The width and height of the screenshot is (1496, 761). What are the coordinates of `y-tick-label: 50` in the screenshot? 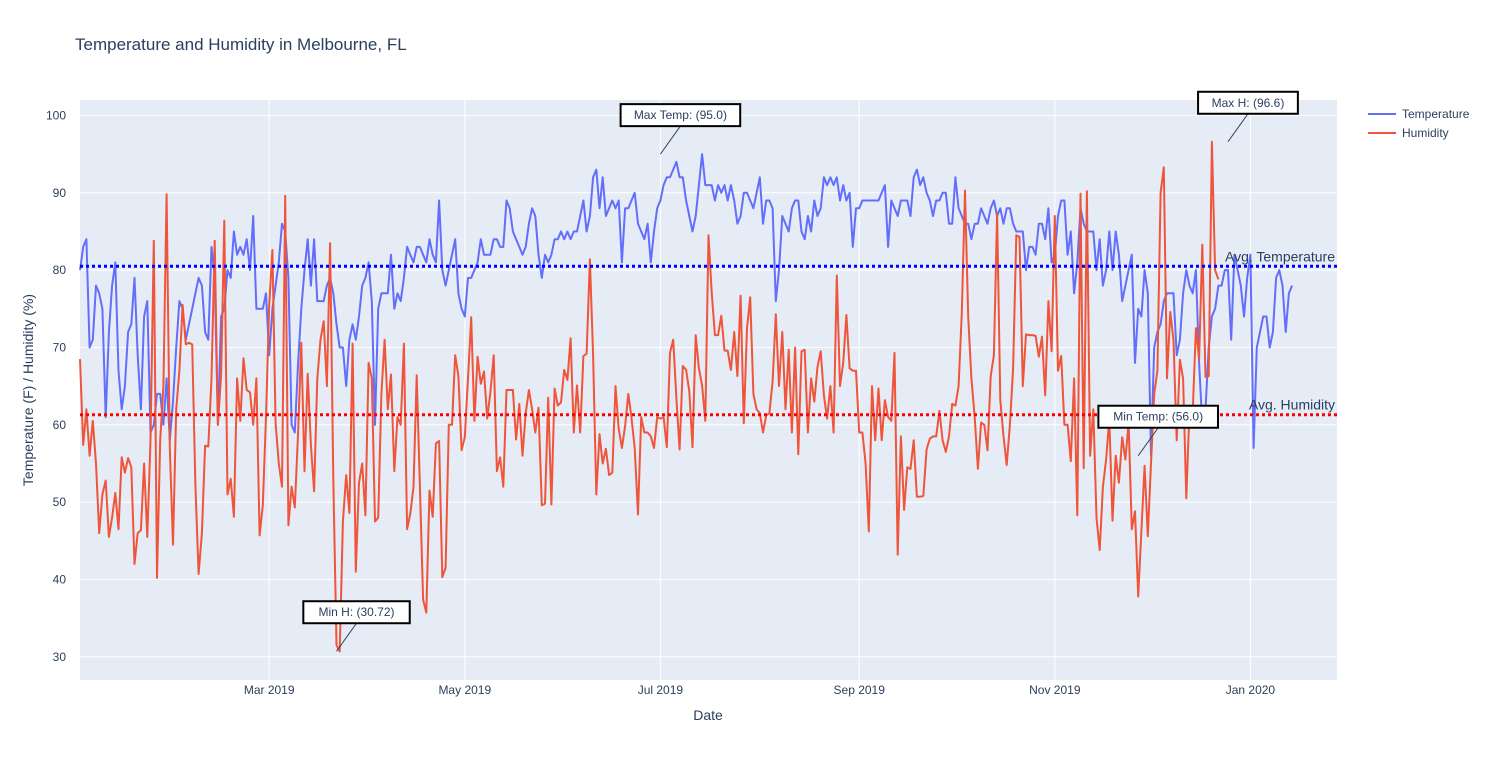 It's located at (60, 502).